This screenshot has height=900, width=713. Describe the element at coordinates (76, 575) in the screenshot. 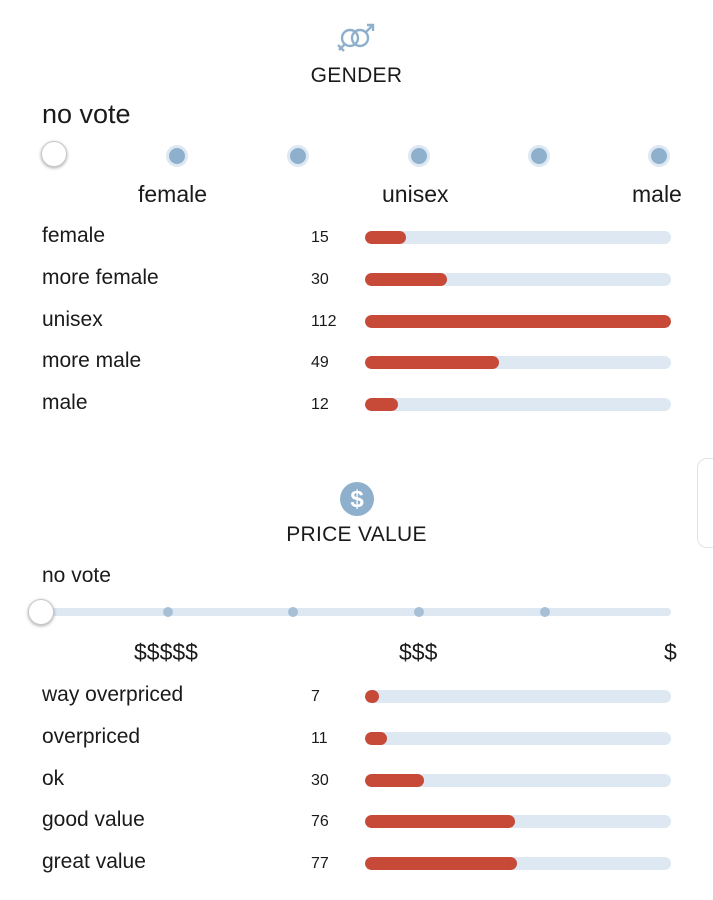

I see `price-no-vote-label: no vote` at that location.